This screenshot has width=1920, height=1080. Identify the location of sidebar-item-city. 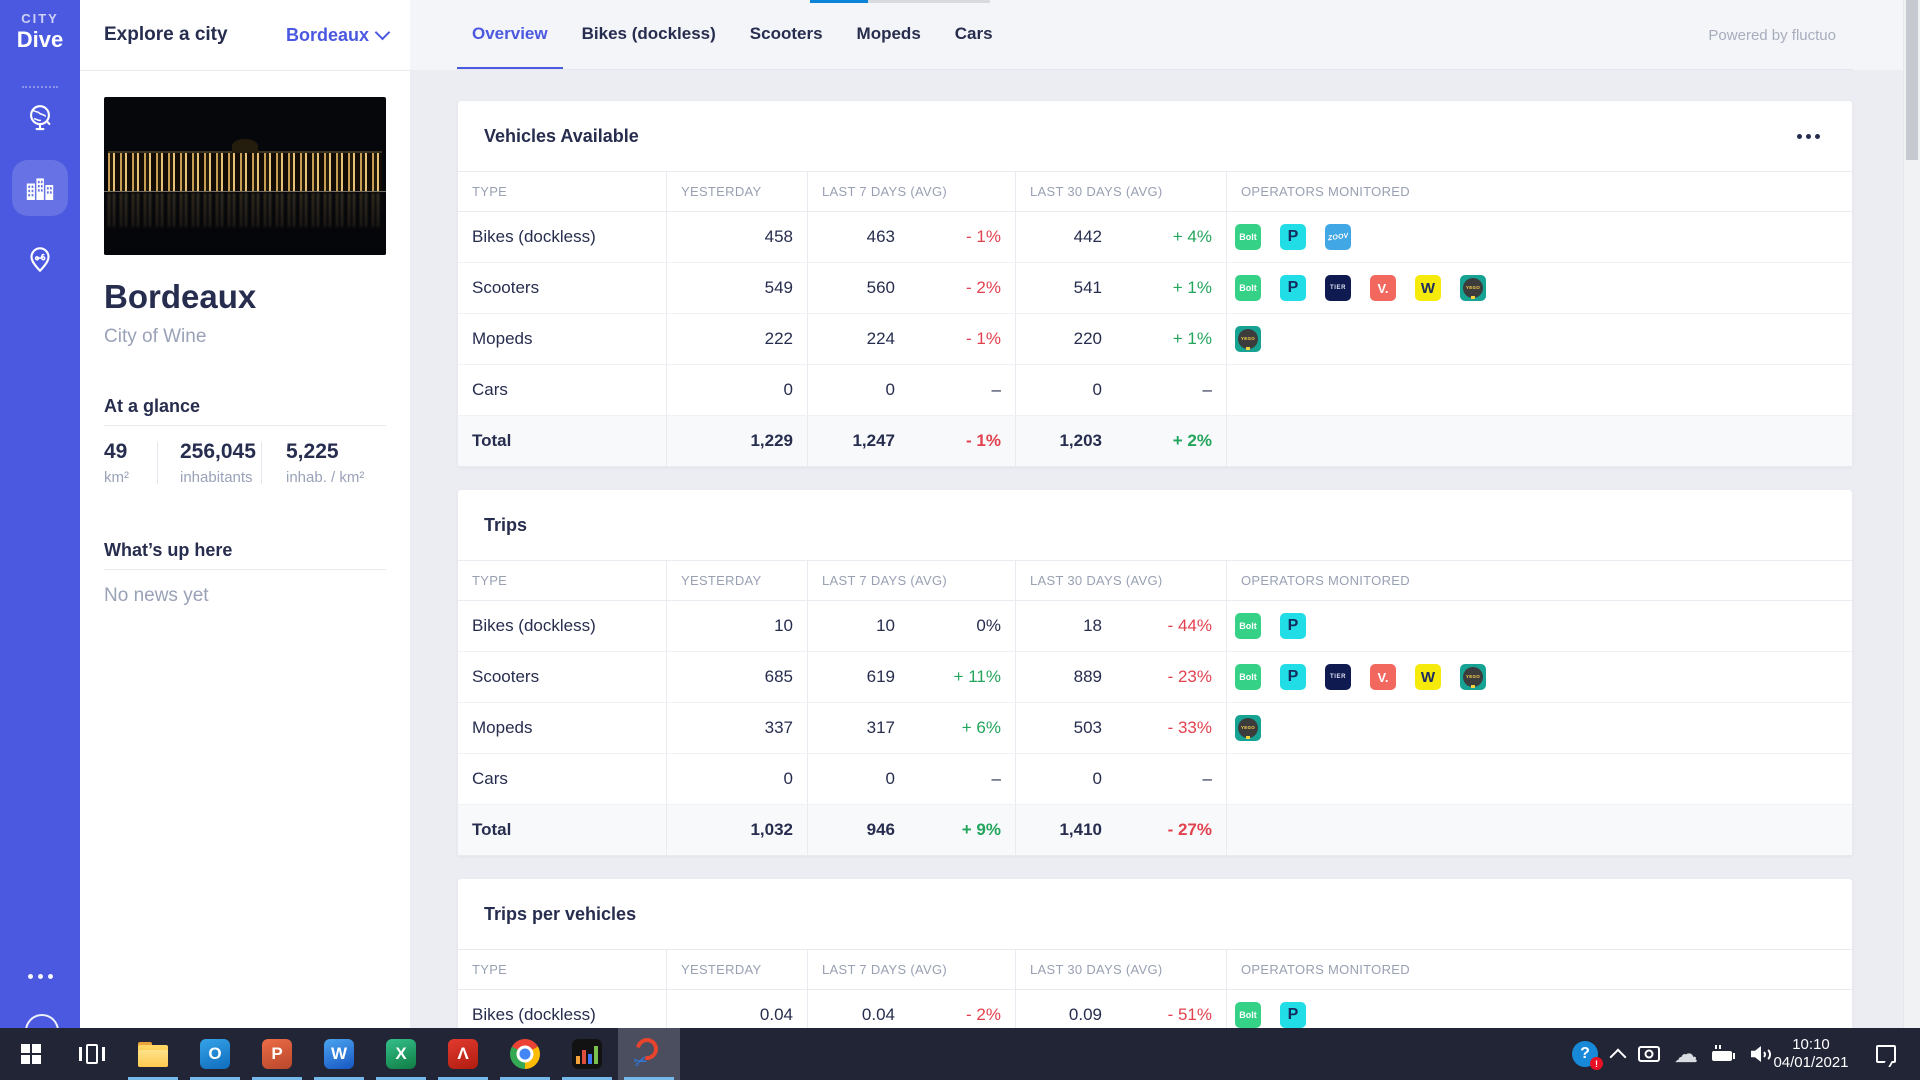
(40, 188).